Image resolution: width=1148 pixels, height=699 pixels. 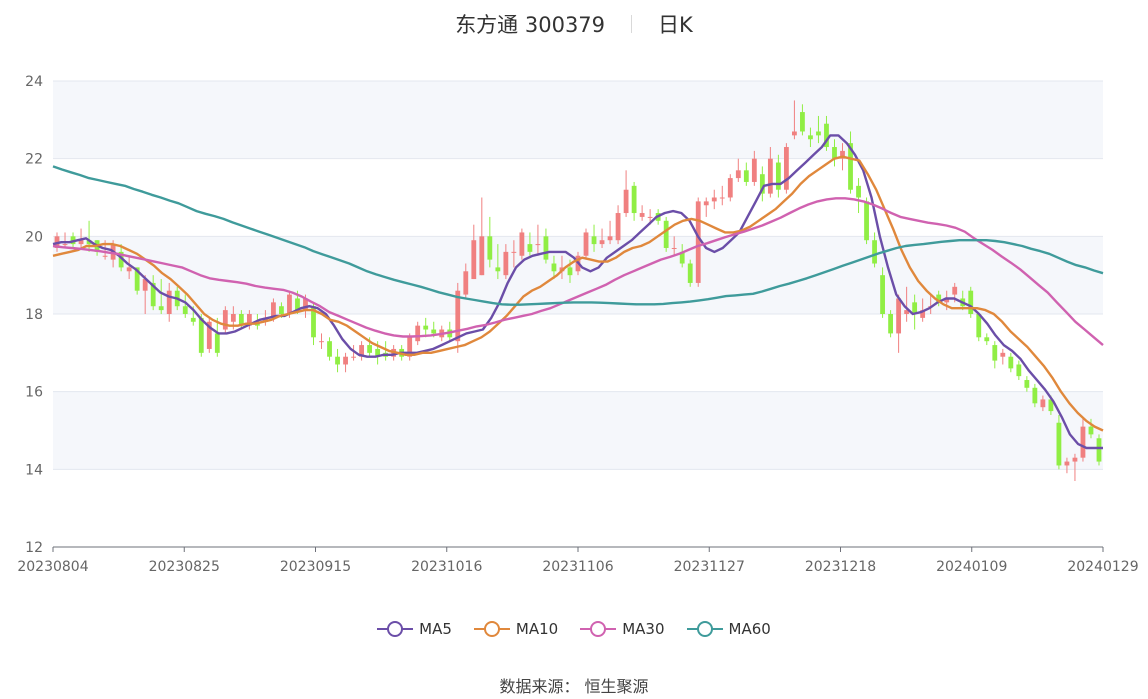 What do you see at coordinates (537, 629) in the screenshot?
I see `legend-label-ma10: MA10` at bounding box center [537, 629].